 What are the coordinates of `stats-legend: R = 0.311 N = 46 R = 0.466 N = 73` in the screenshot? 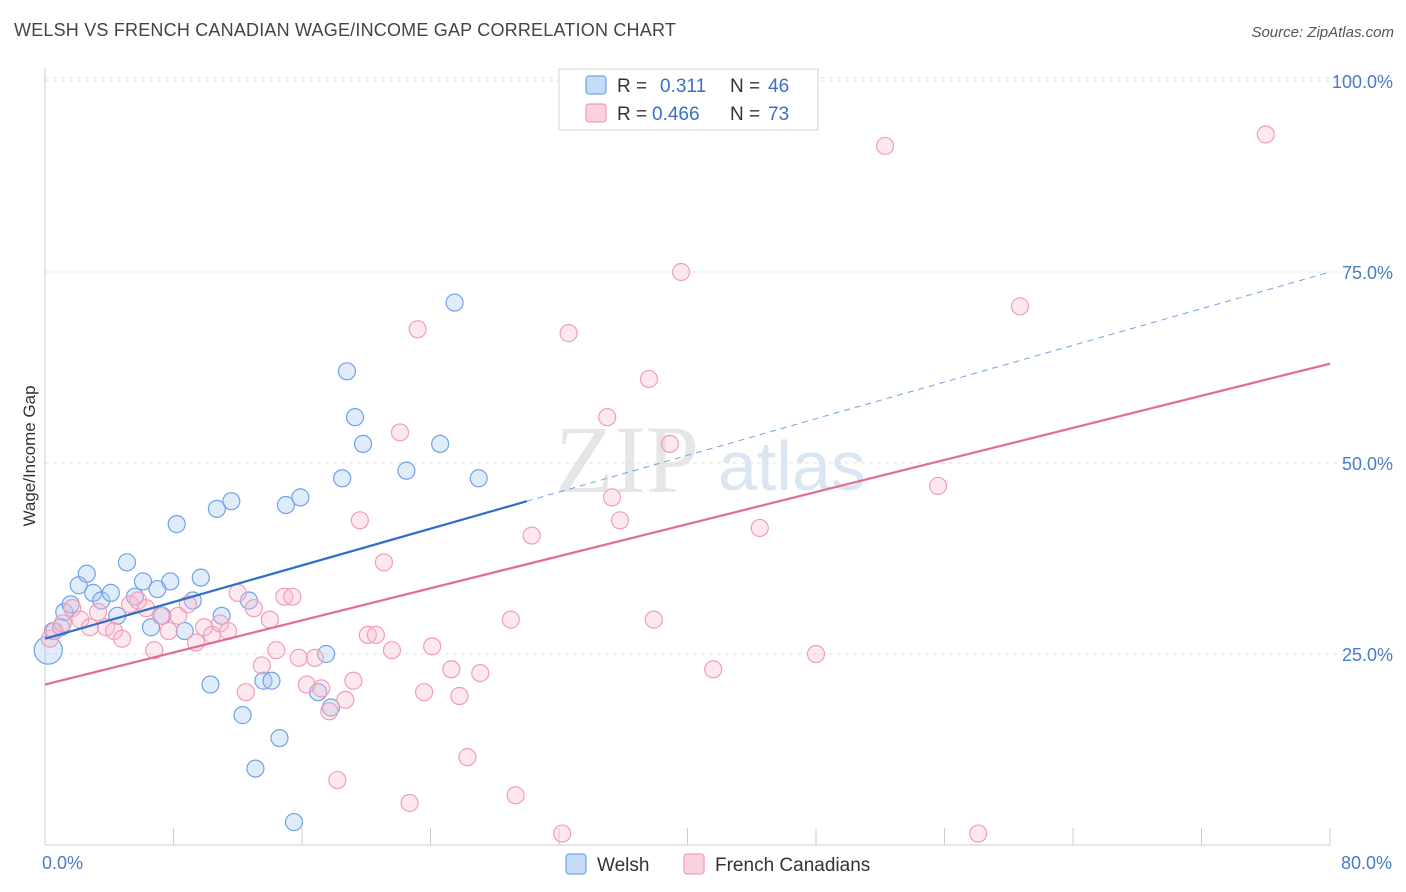 It's located at (688, 99).